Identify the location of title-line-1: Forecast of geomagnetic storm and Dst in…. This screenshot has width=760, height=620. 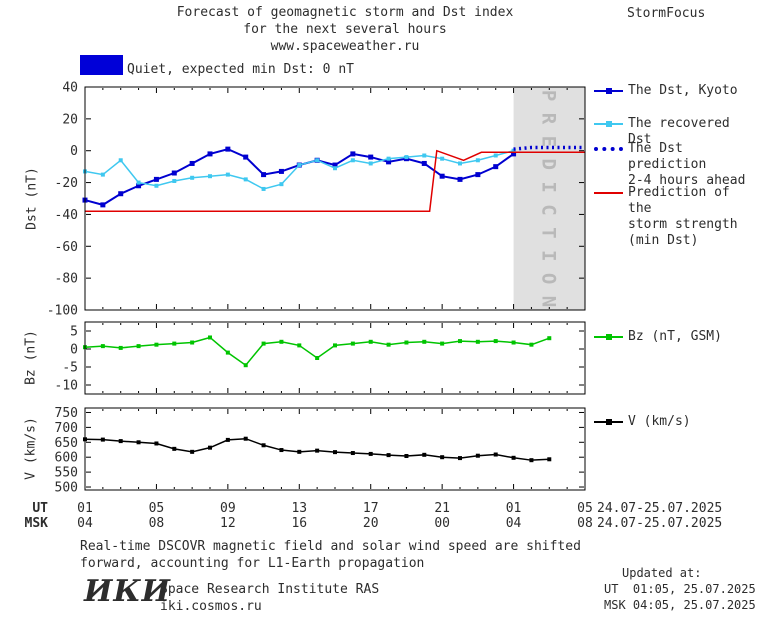
(345, 12).